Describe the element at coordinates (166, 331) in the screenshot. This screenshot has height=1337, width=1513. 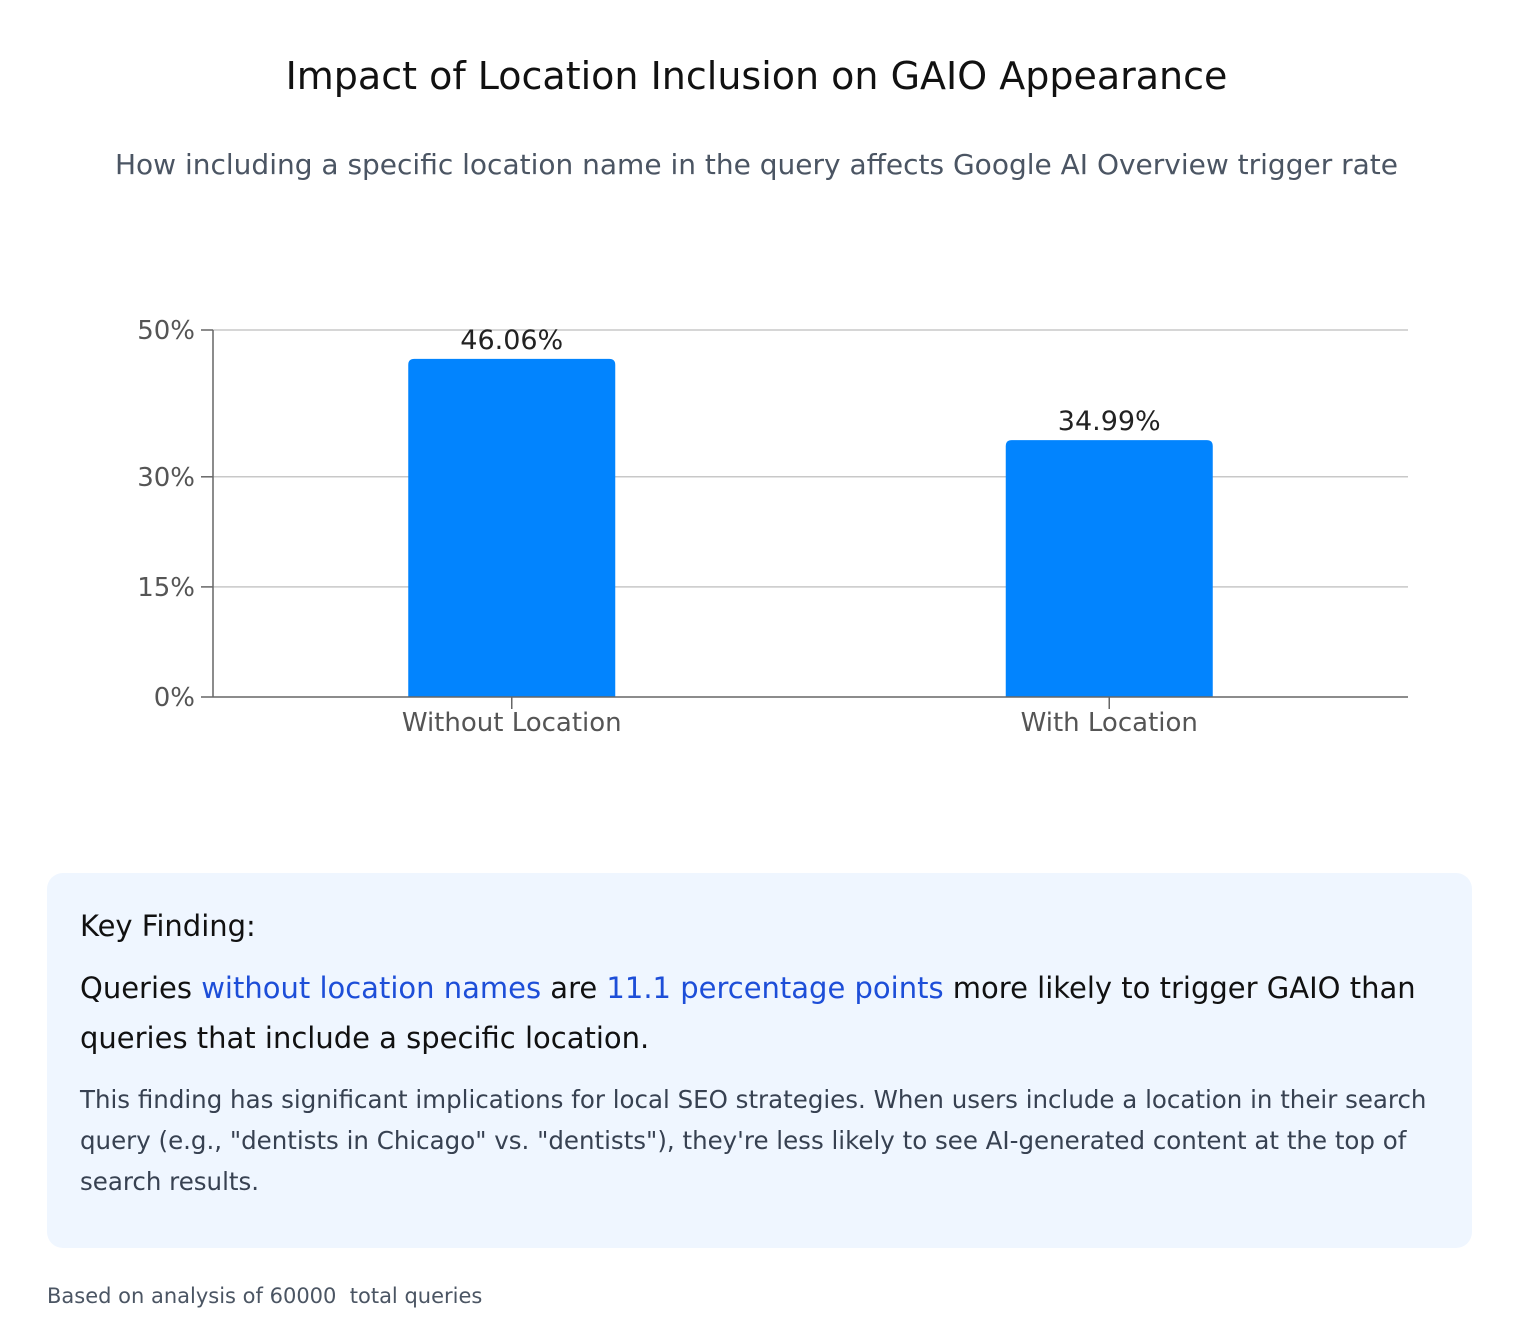
I see `y-tick-label: 50%` at that location.